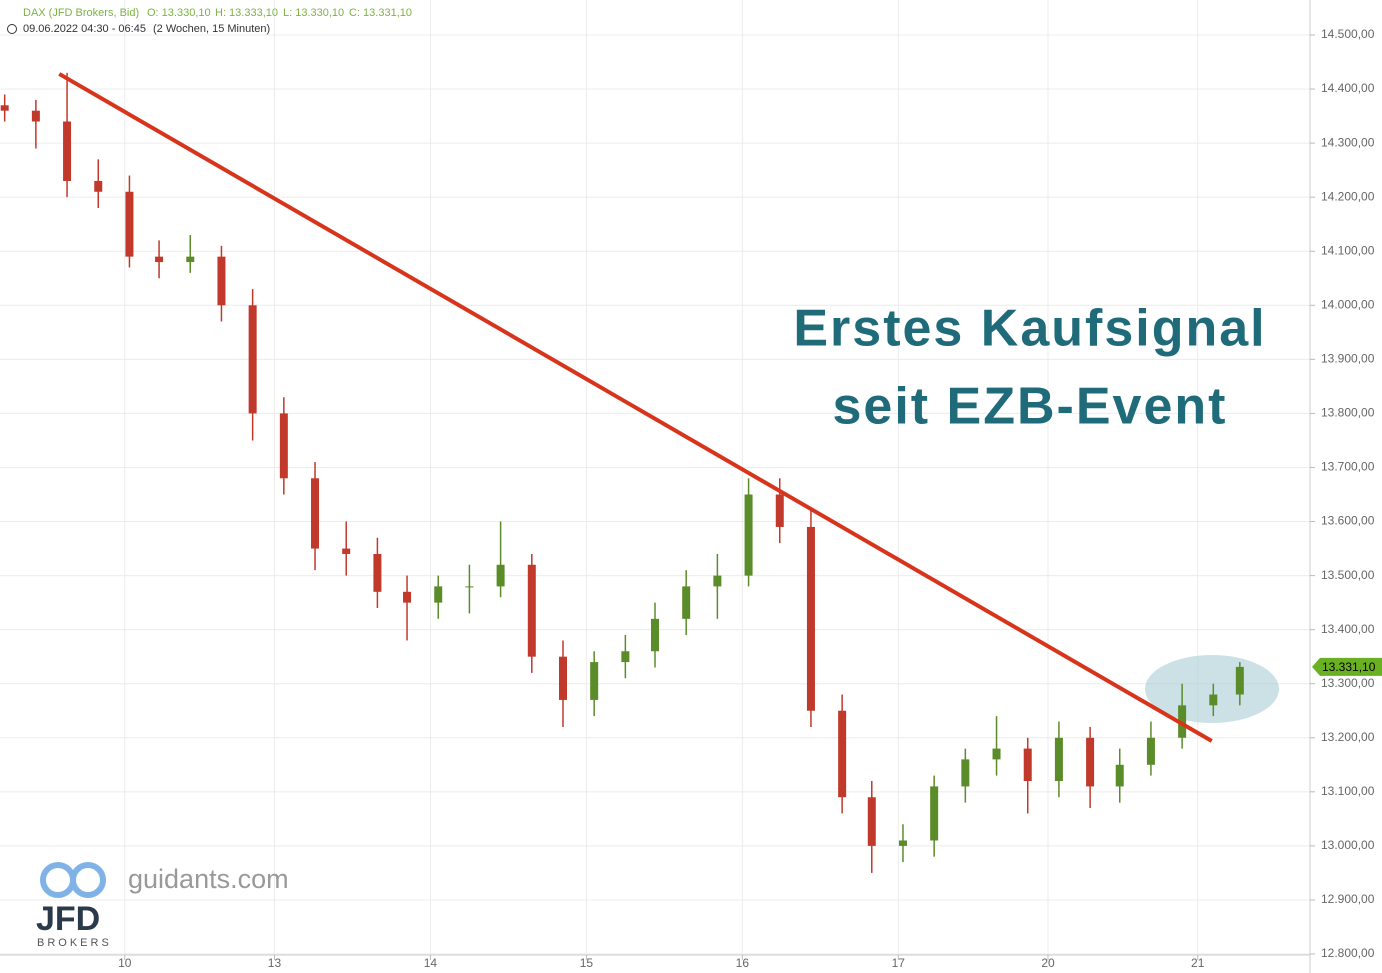  What do you see at coordinates (1348, 845) in the screenshot?
I see `y-tick-label: 13.000,00` at bounding box center [1348, 845].